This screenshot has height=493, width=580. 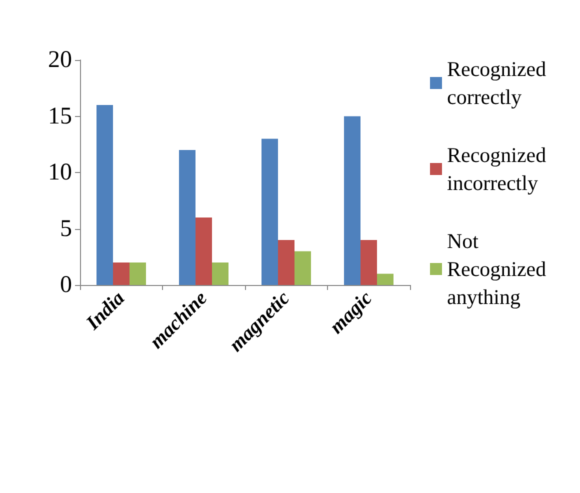 What do you see at coordinates (60, 116) in the screenshot?
I see `y-tick-label: 15` at bounding box center [60, 116].